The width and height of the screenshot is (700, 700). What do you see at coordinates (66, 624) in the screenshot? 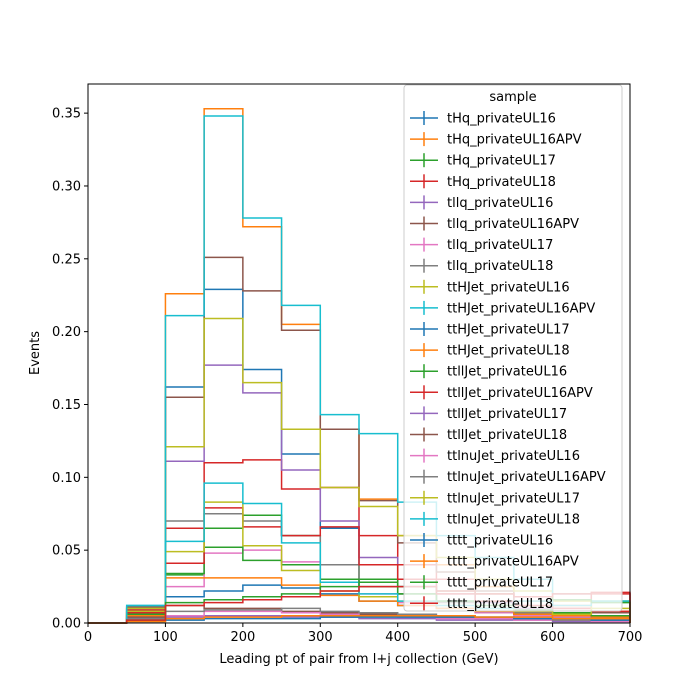
I see `y-tick-label: 0.00` at bounding box center [66, 624].